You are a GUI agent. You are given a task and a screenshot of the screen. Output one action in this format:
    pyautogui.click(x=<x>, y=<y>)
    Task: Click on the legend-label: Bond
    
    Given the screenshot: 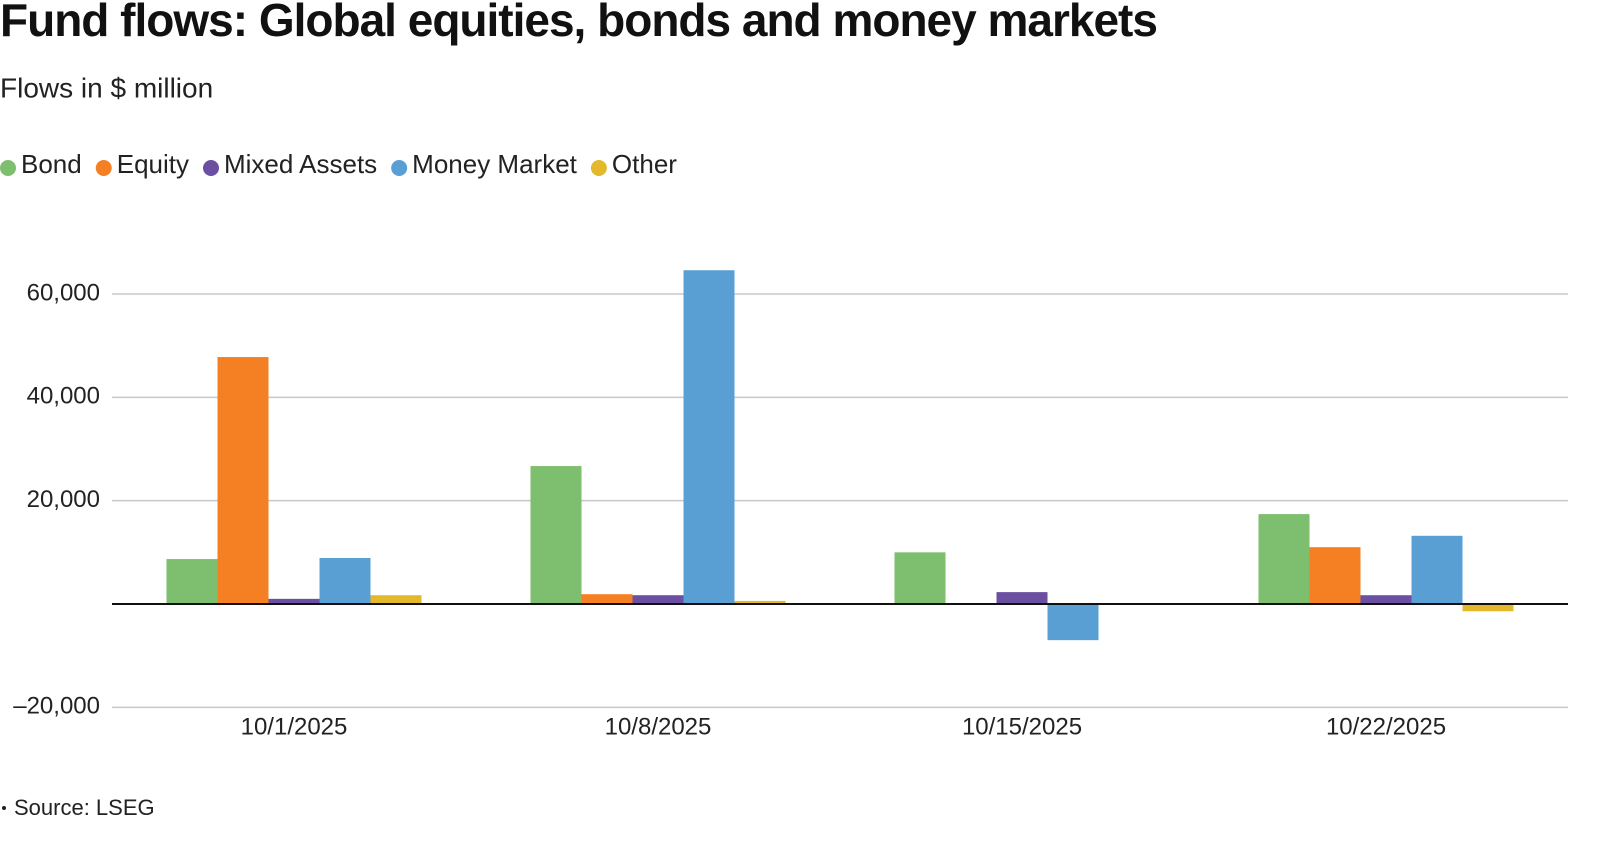 What is the action you would take?
    pyautogui.click(x=51, y=164)
    